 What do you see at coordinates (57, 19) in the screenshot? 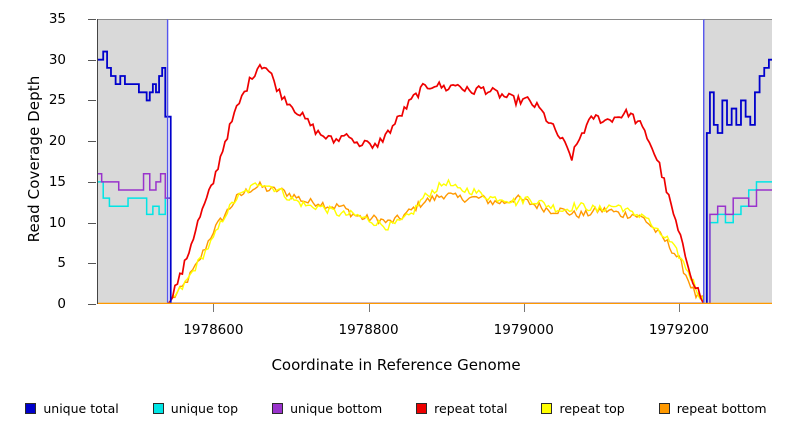
I see `y-tick-label: 35` at bounding box center [57, 19].